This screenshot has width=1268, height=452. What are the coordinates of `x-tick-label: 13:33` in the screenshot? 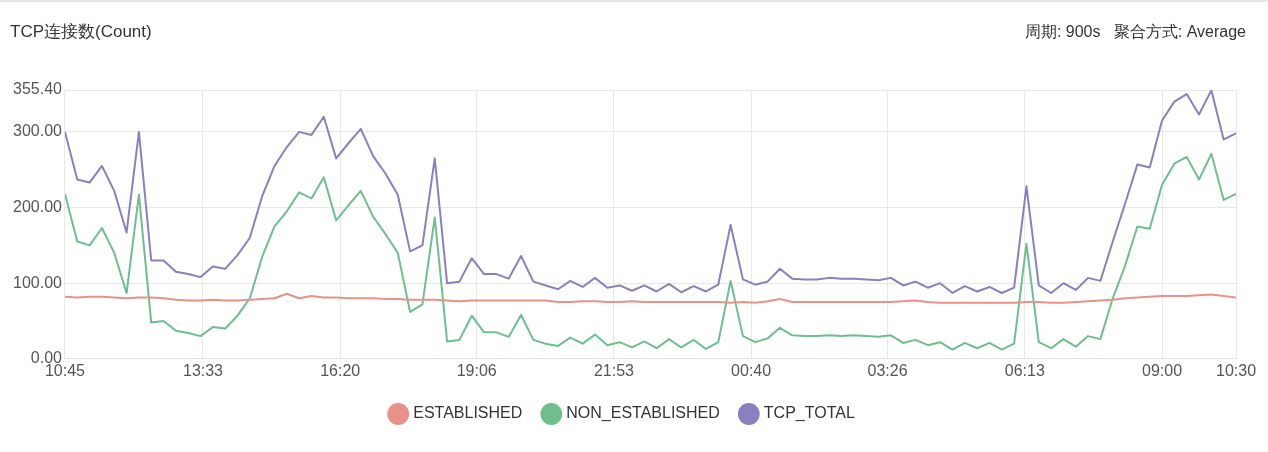 It's located at (203, 370).